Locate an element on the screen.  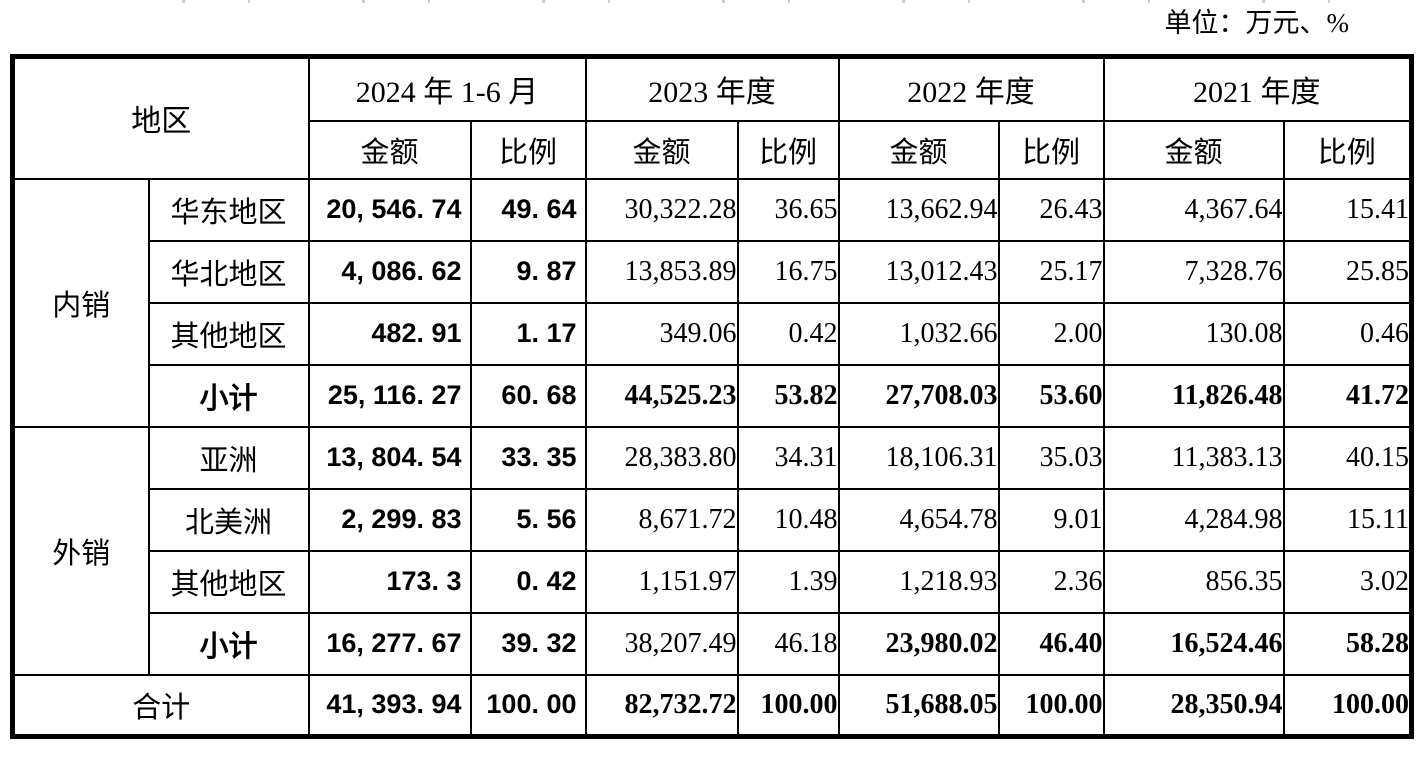
ratio-cell: 9.01 is located at coordinates (1051, 519).